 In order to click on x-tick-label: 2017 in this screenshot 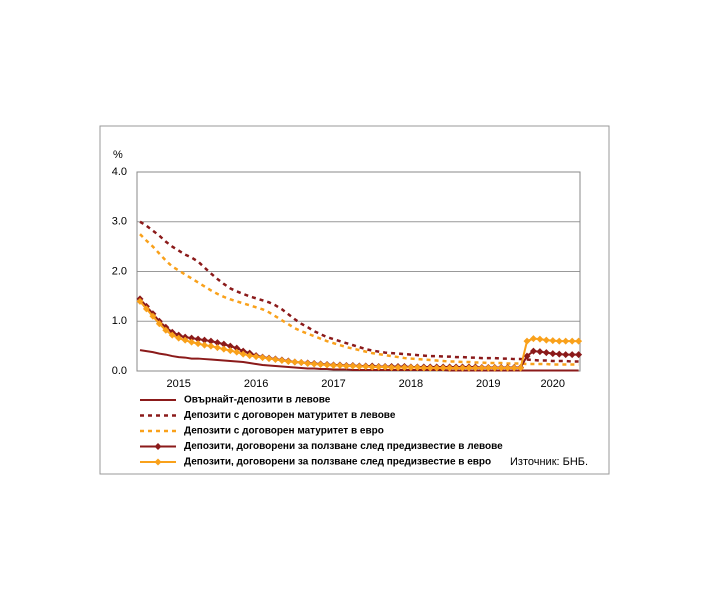, I will do `click(333, 384)`.